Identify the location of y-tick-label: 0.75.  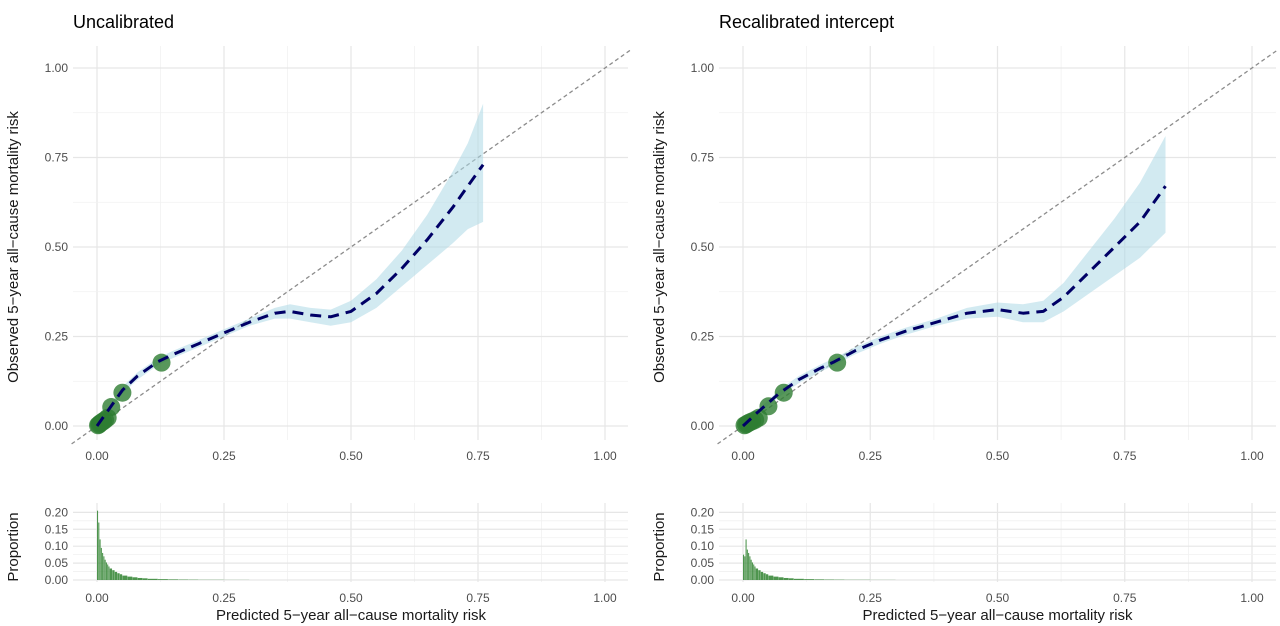
(703, 158).